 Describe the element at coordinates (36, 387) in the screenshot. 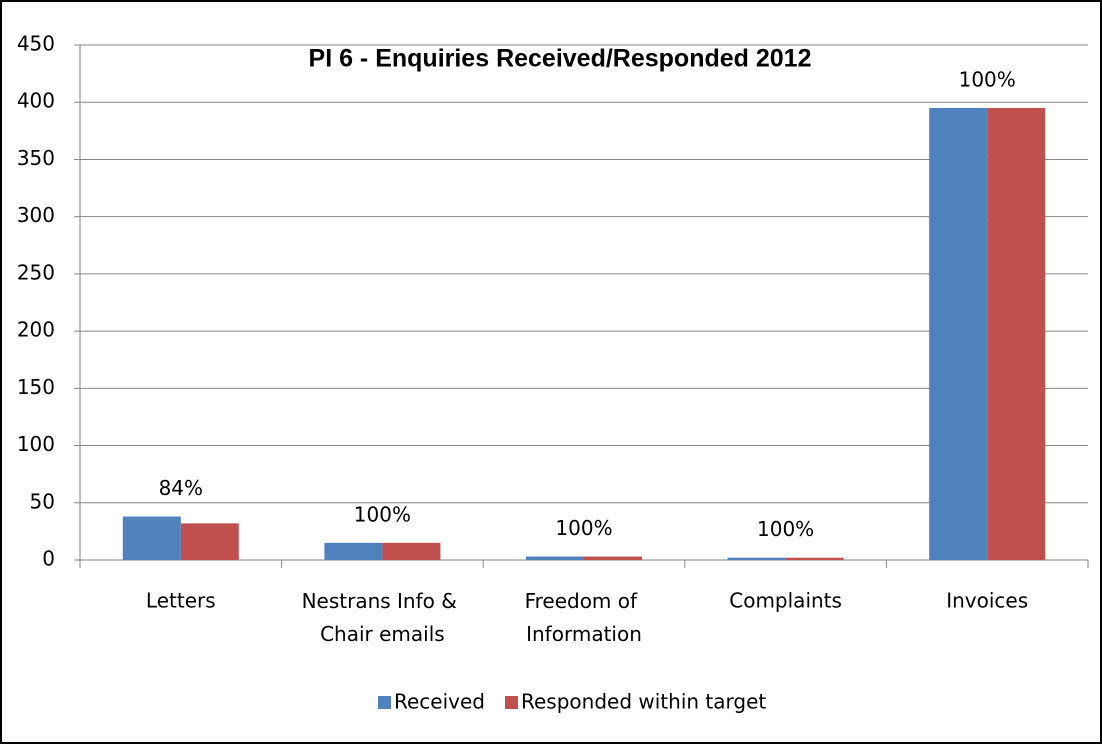

I see `y-tick-label: 150` at that location.